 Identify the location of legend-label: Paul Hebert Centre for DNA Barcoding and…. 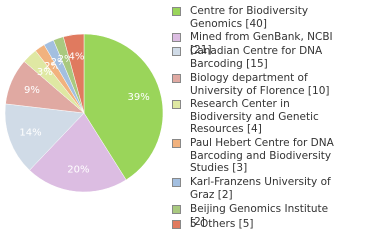
(262, 155).